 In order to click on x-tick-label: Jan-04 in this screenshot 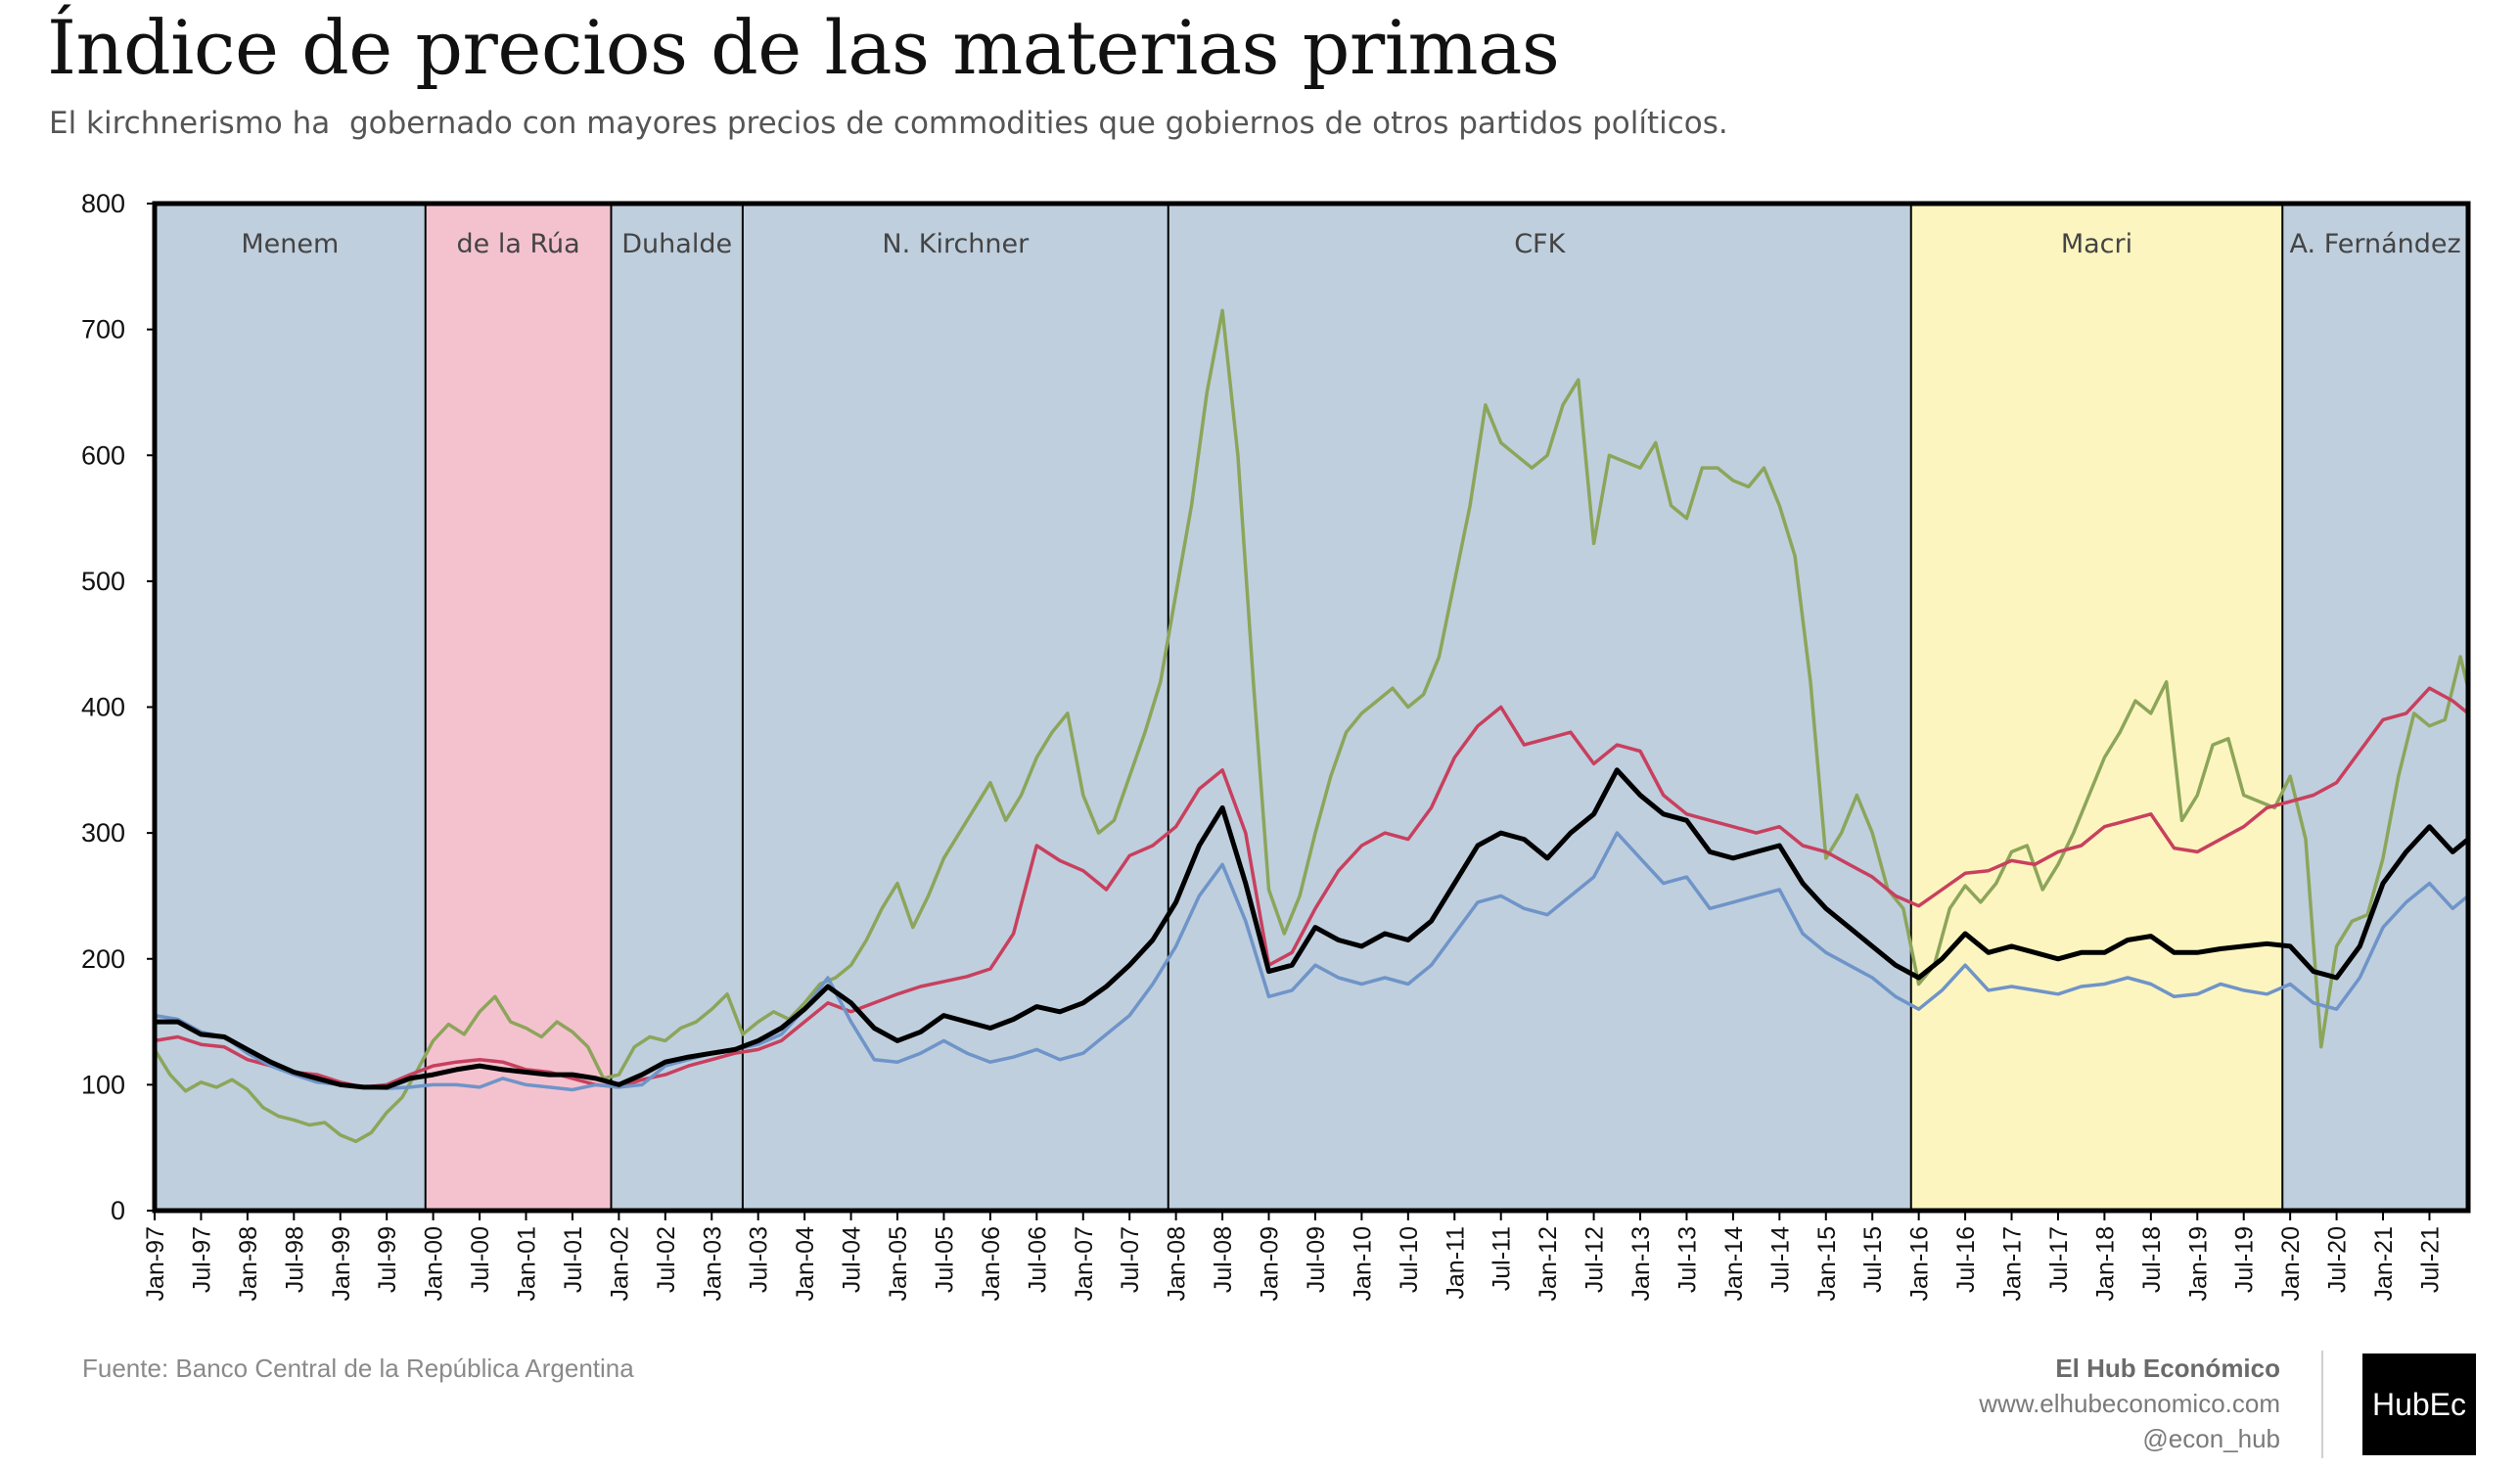, I will do `click(805, 1264)`.